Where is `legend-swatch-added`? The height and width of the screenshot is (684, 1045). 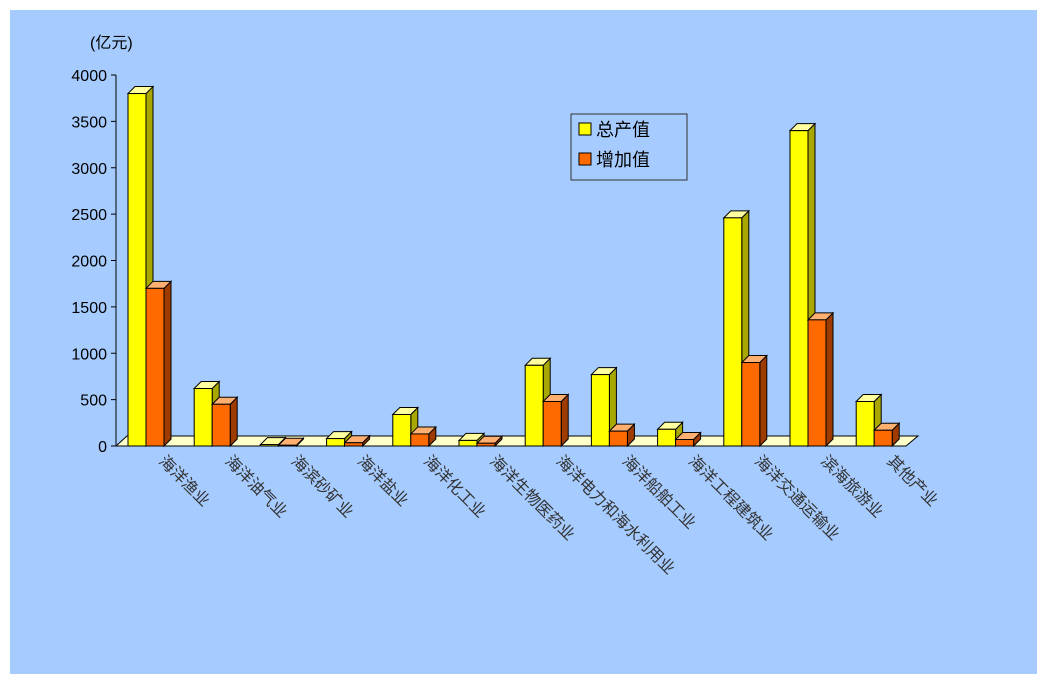
legend-swatch-added is located at coordinates (585, 159).